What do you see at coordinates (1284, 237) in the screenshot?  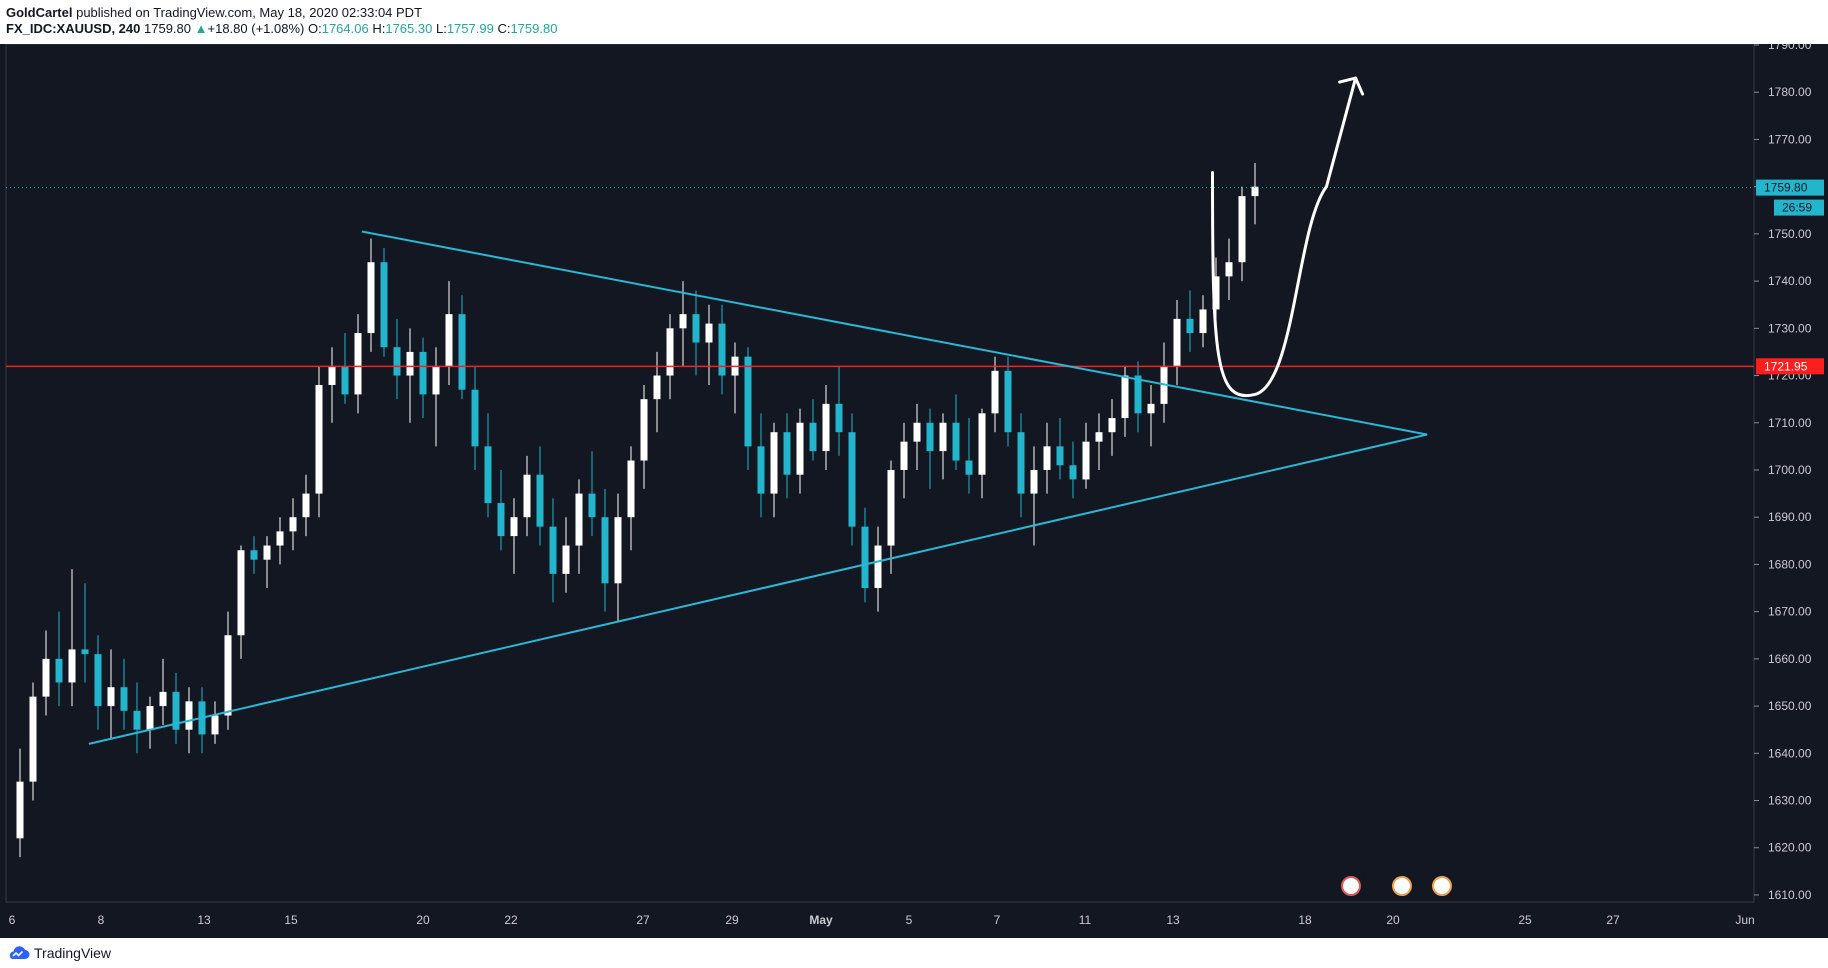 I see `projection-curve` at bounding box center [1284, 237].